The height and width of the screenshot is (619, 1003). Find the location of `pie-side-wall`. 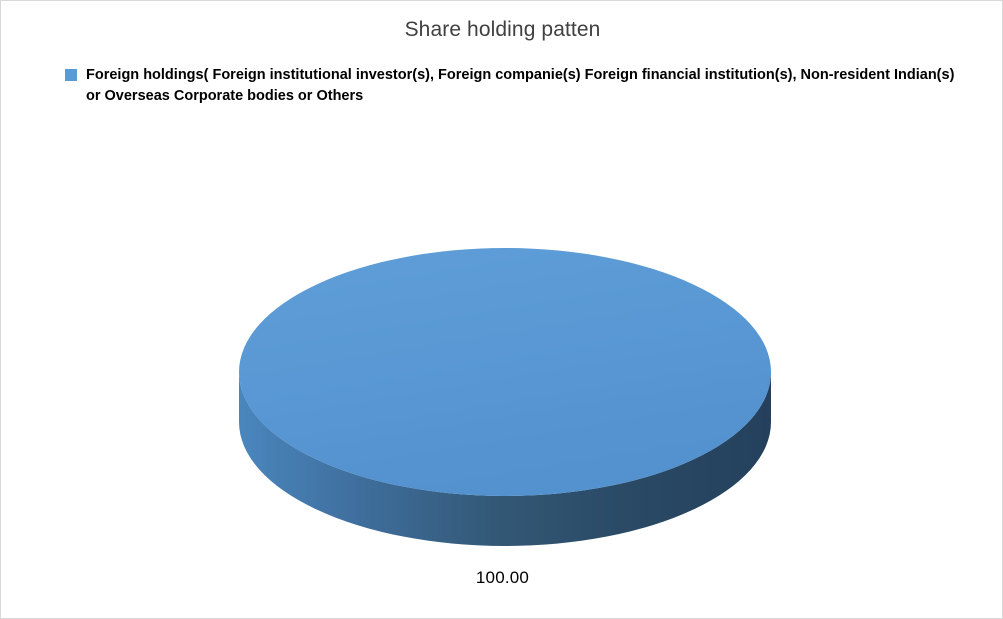

pie-side-wall is located at coordinates (505, 459).